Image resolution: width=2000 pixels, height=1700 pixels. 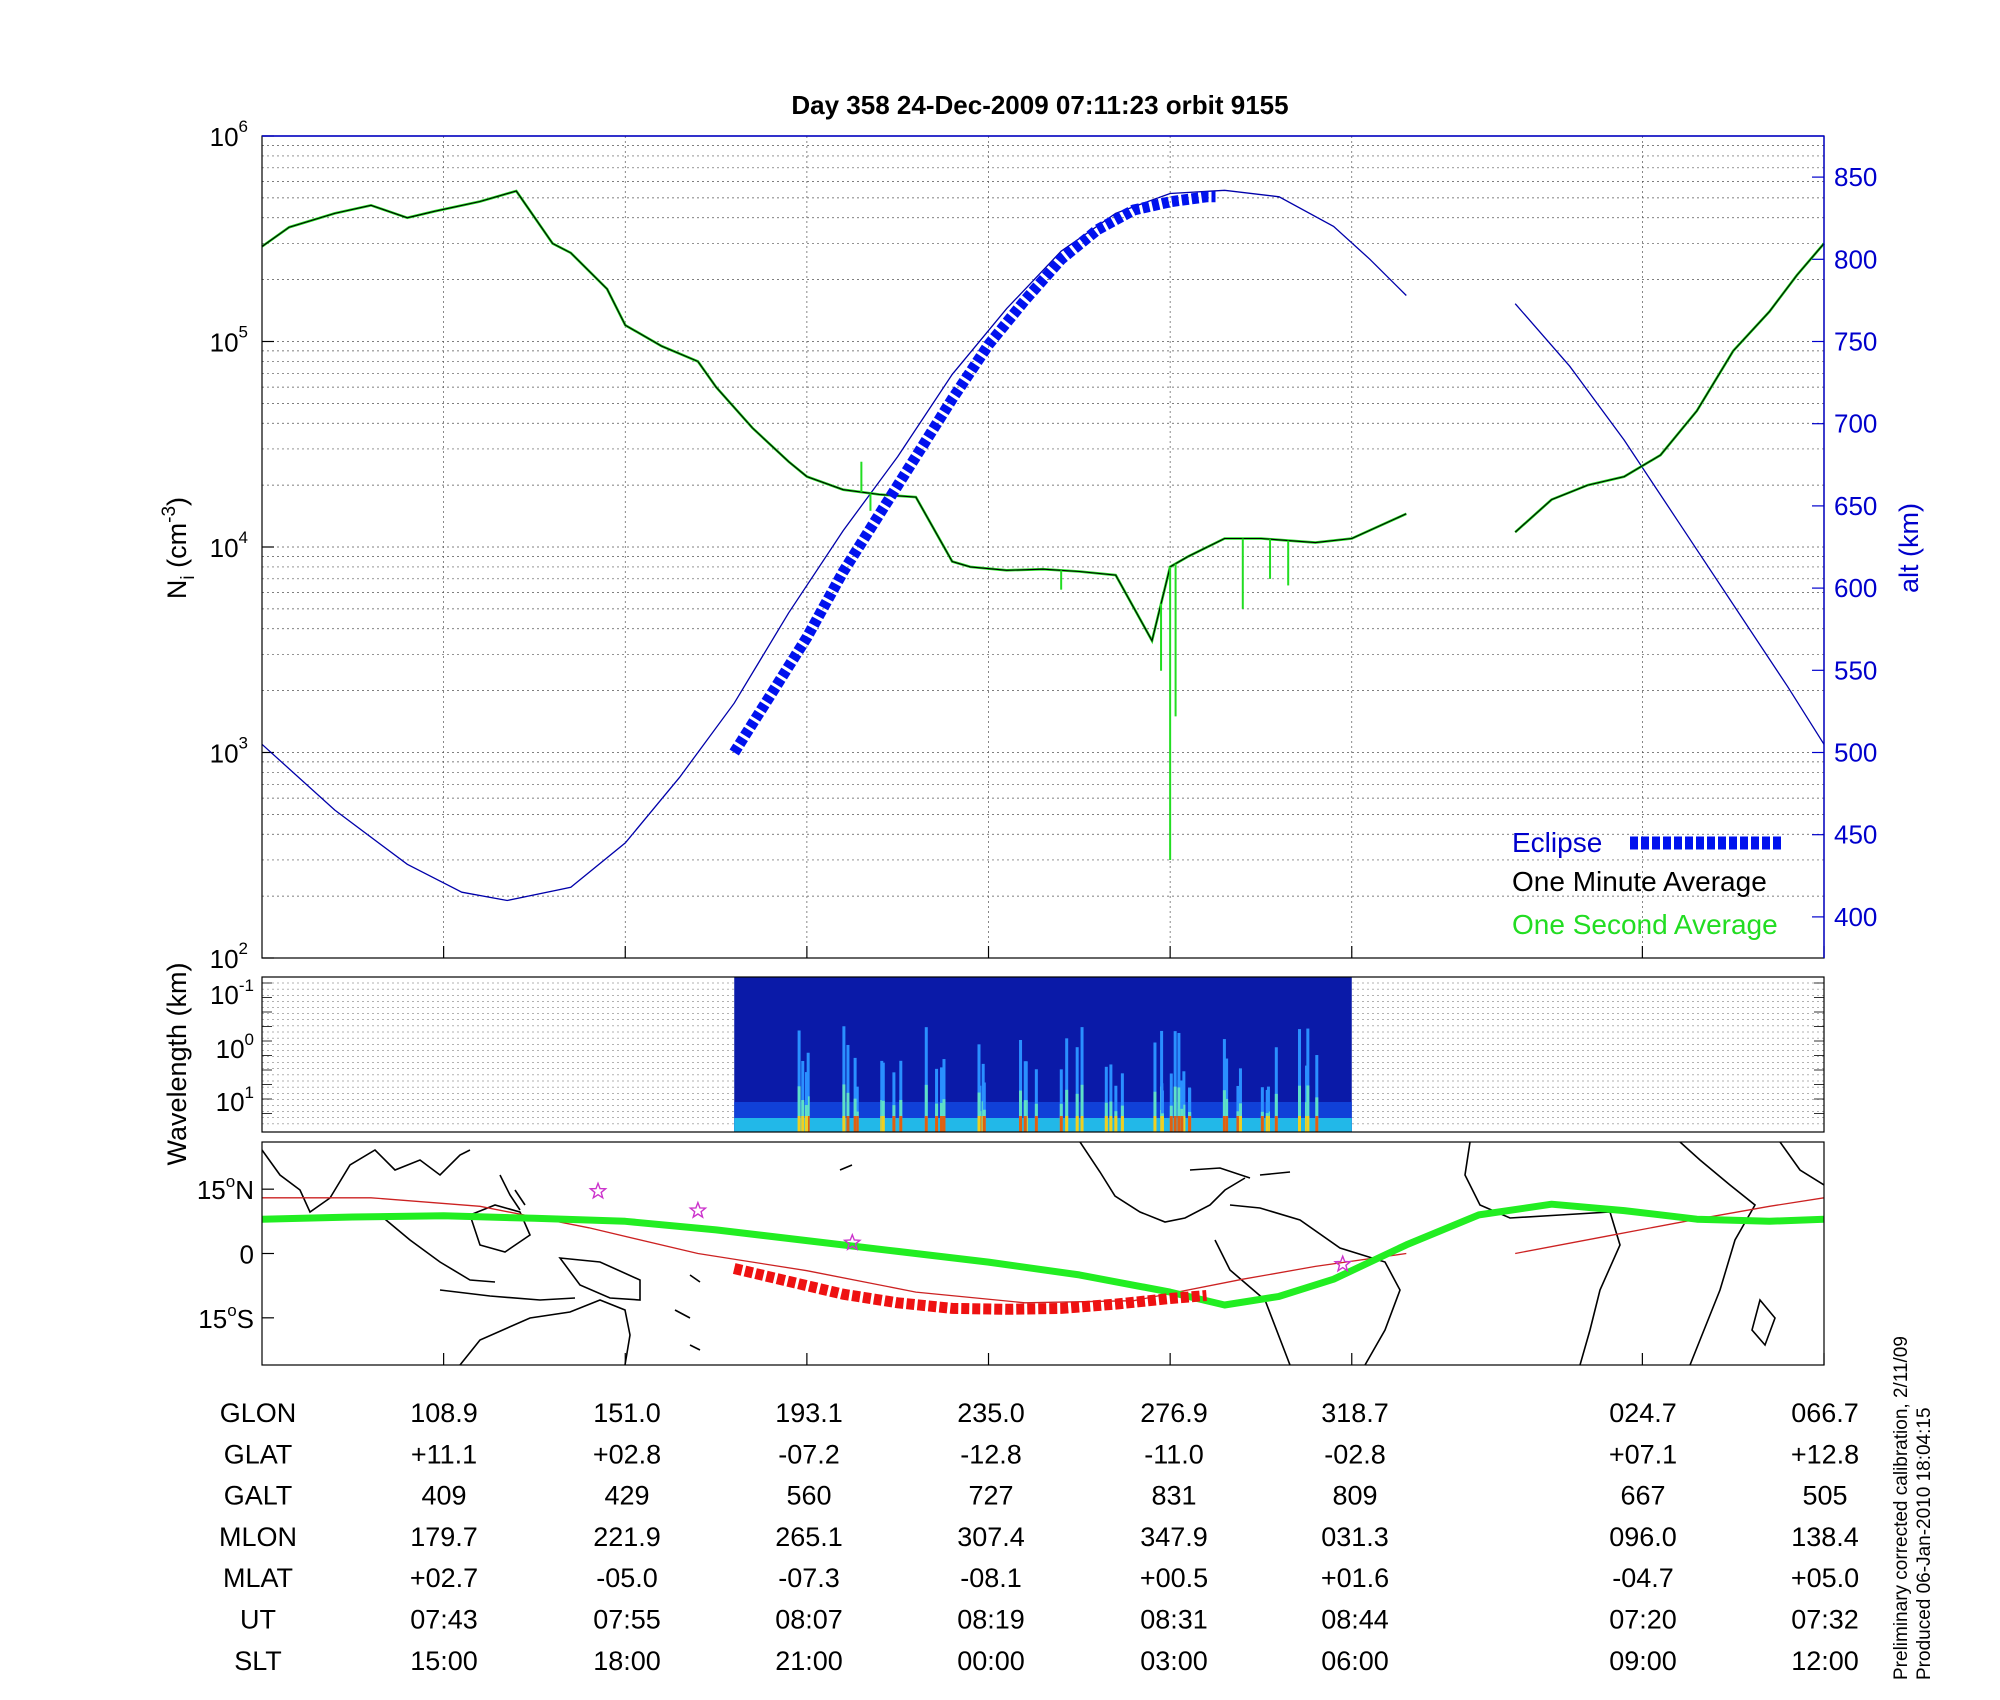 I want to click on table-cell: +07.1, so click(x=1643, y=1454).